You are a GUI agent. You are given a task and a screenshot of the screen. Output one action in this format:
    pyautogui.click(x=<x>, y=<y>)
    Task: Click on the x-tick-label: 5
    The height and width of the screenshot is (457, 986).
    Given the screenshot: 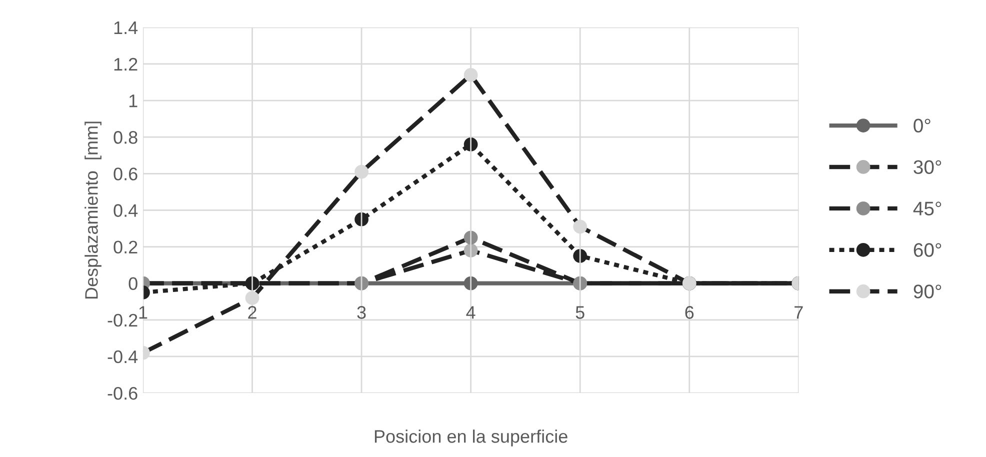 What is the action you would take?
    pyautogui.click(x=580, y=312)
    